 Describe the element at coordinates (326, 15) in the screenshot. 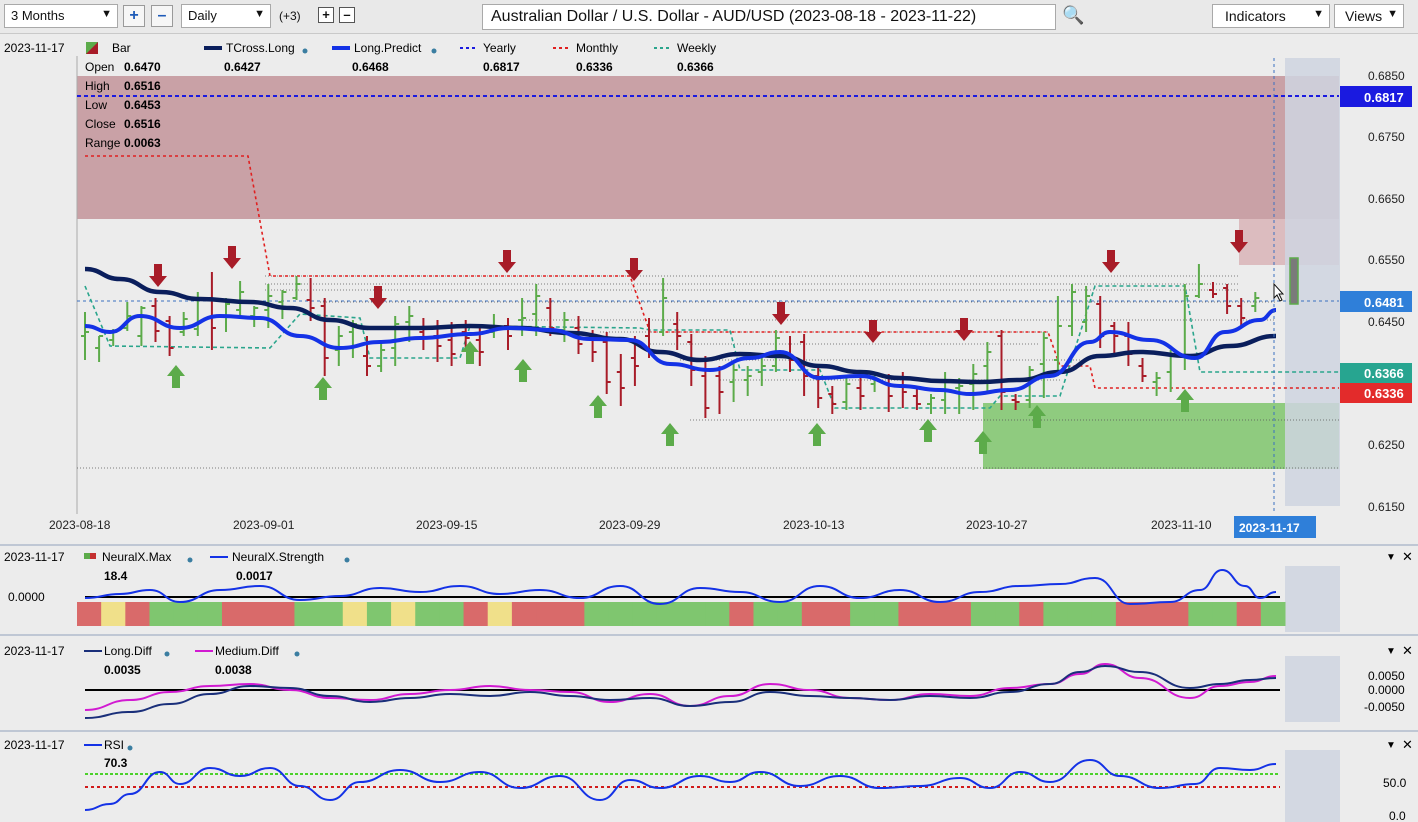

I see `add-button: +` at that location.